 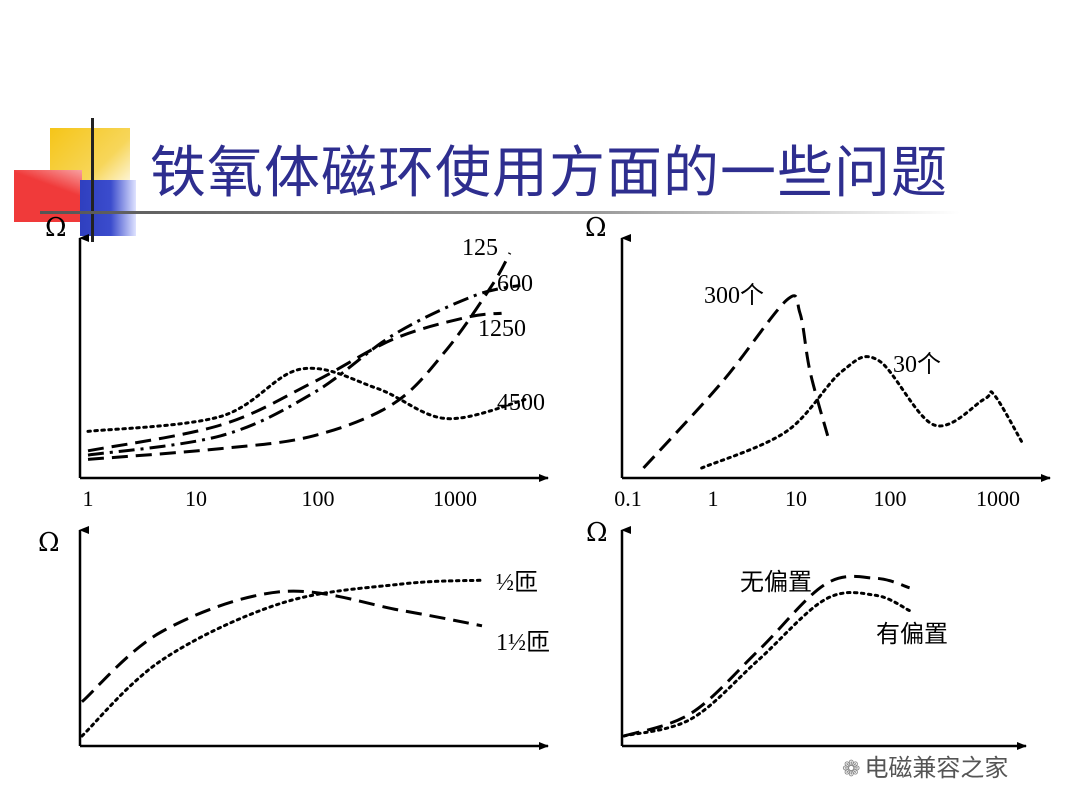 I want to click on slide-title: 铁氧体磁环使用方面的一些问题, so click(x=549, y=173).